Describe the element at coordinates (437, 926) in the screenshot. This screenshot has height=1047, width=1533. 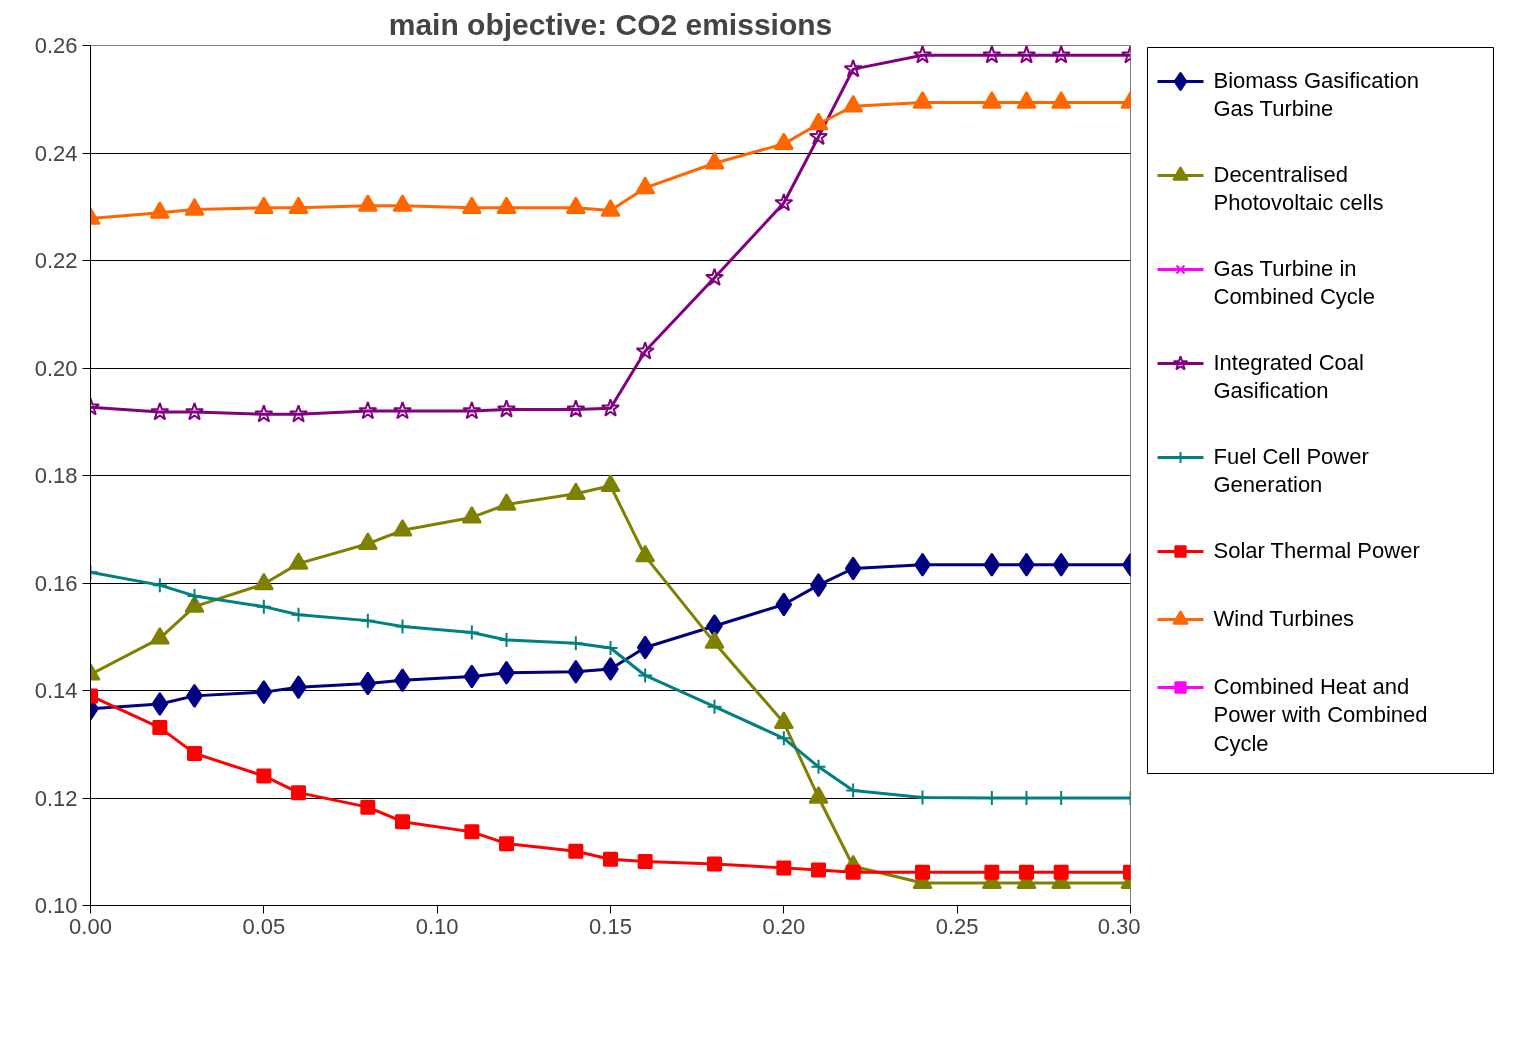
I see `x-tick-label: 0.10` at that location.